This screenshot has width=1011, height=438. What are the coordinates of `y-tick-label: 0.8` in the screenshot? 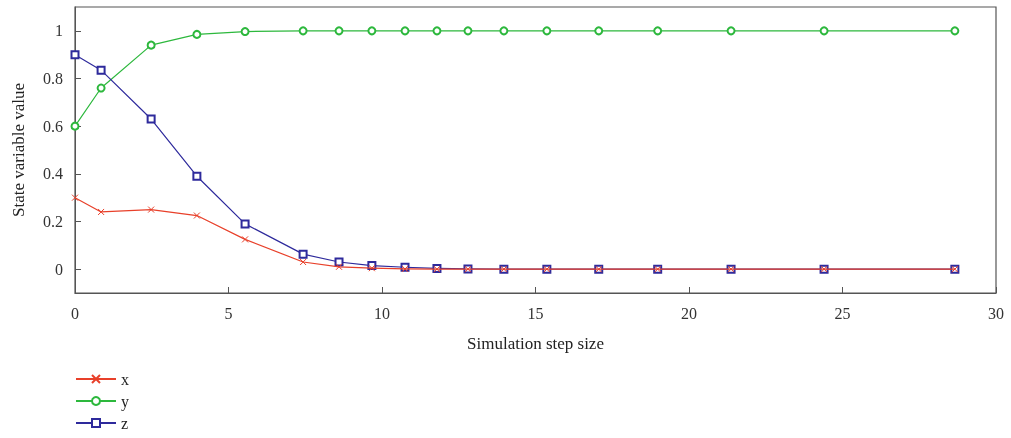 It's located at (53, 78).